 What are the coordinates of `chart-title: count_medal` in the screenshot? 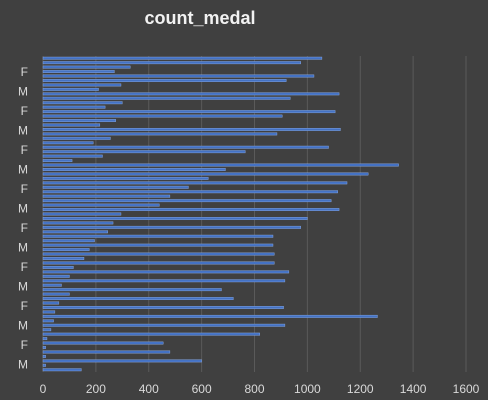 It's located at (199, 18).